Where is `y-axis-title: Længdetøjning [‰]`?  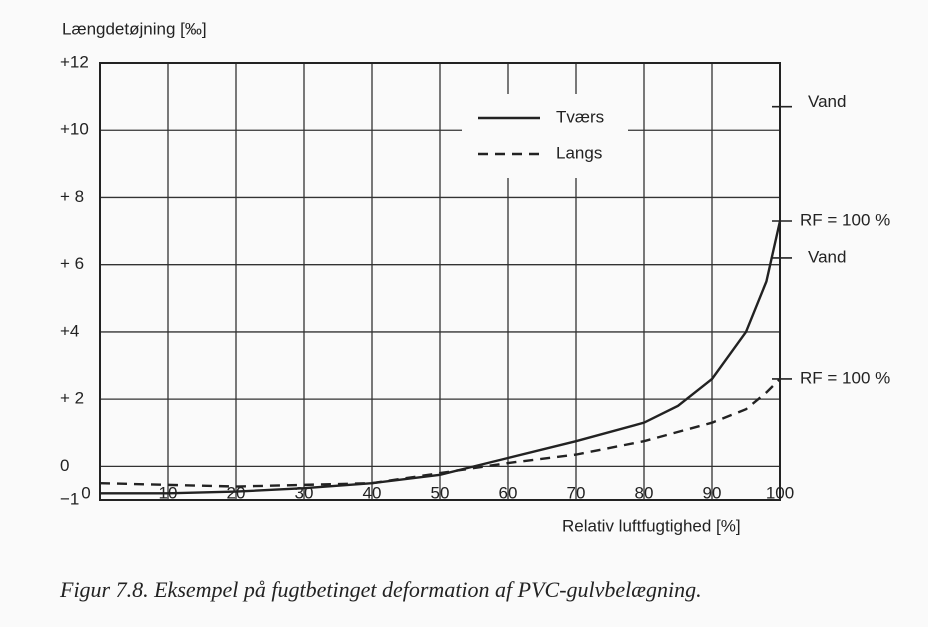 y-axis-title: Længdetøjning [‰] is located at coordinates (134, 28).